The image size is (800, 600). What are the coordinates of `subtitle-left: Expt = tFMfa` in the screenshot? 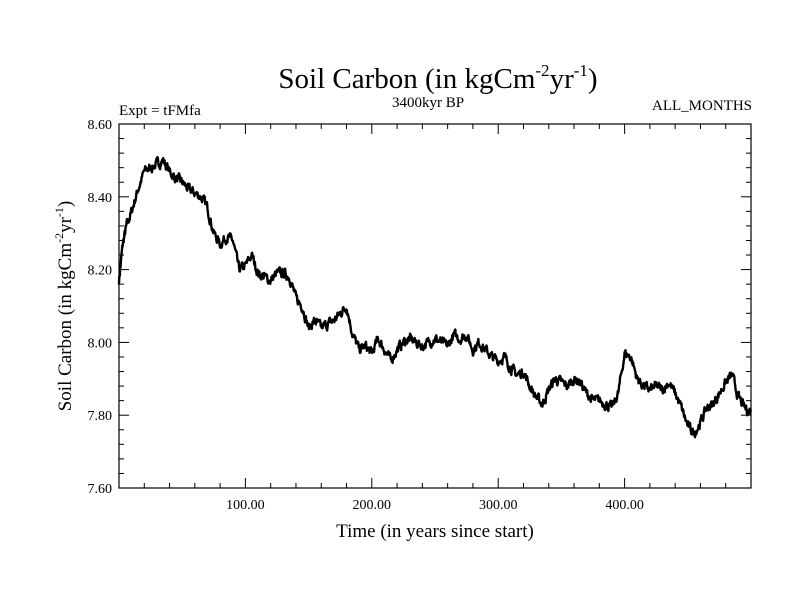 It's located at (160, 111).